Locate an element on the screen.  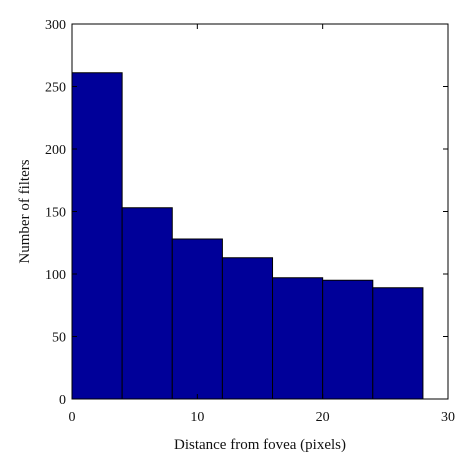
y-tick-label: 300 is located at coordinates (55, 25).